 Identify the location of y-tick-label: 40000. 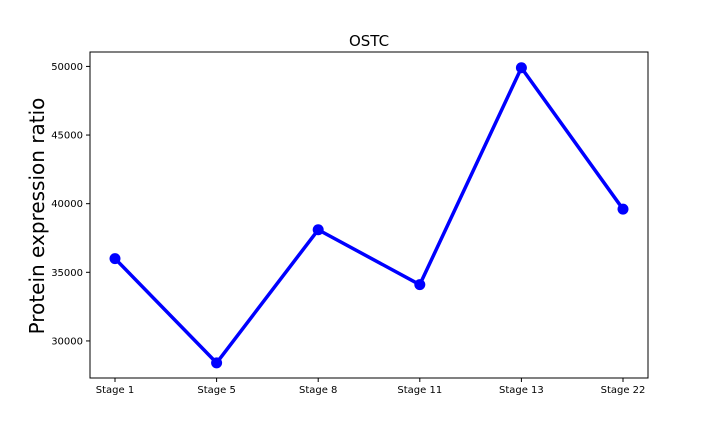
(67, 204).